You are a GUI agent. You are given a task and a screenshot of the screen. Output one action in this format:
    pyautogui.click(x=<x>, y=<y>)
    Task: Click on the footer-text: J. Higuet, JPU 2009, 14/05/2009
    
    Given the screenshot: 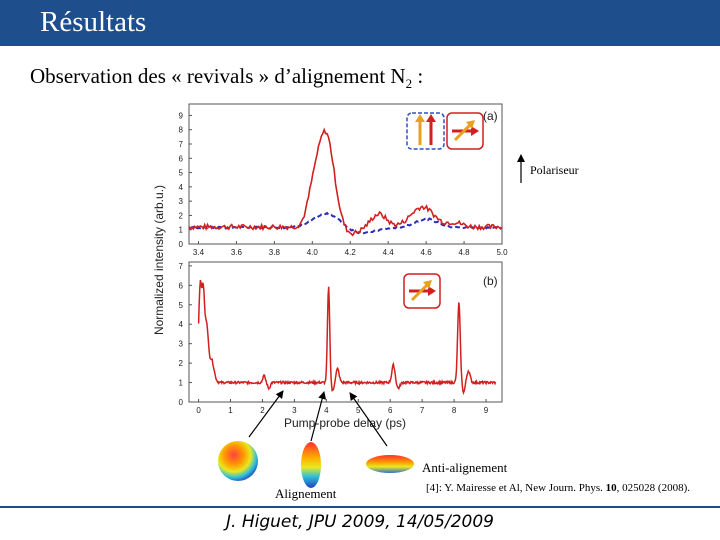 What is the action you would take?
    pyautogui.click(x=360, y=522)
    